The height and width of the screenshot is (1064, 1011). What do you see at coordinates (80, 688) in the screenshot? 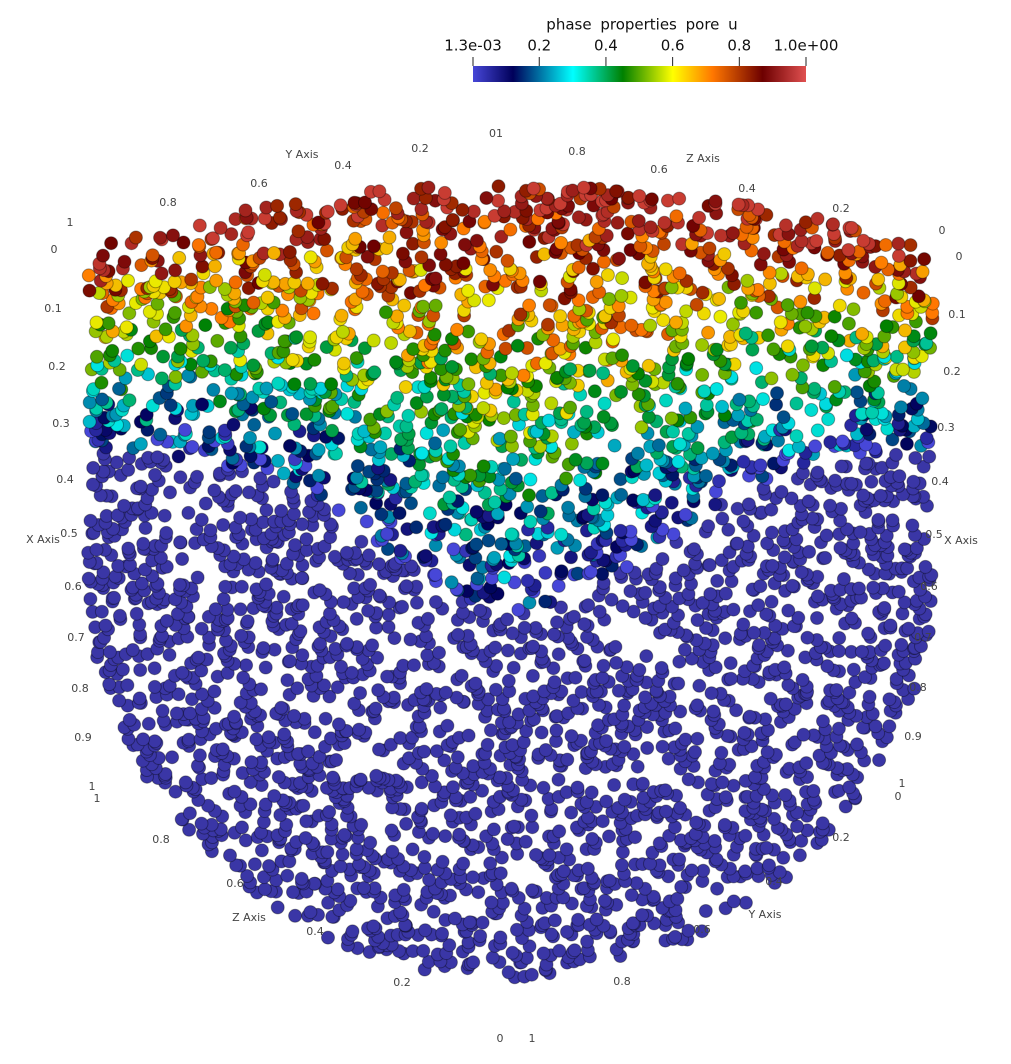
I see `axis-label: 0.8` at bounding box center [80, 688].